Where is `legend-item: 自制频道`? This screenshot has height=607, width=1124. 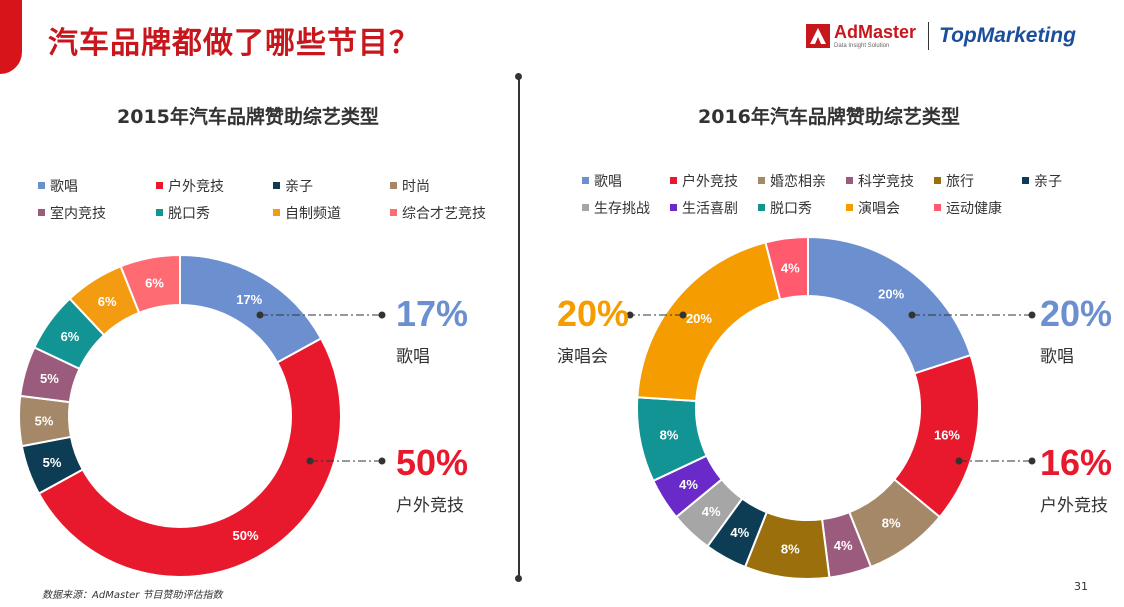 legend-item: 自制频道 is located at coordinates (331, 213).